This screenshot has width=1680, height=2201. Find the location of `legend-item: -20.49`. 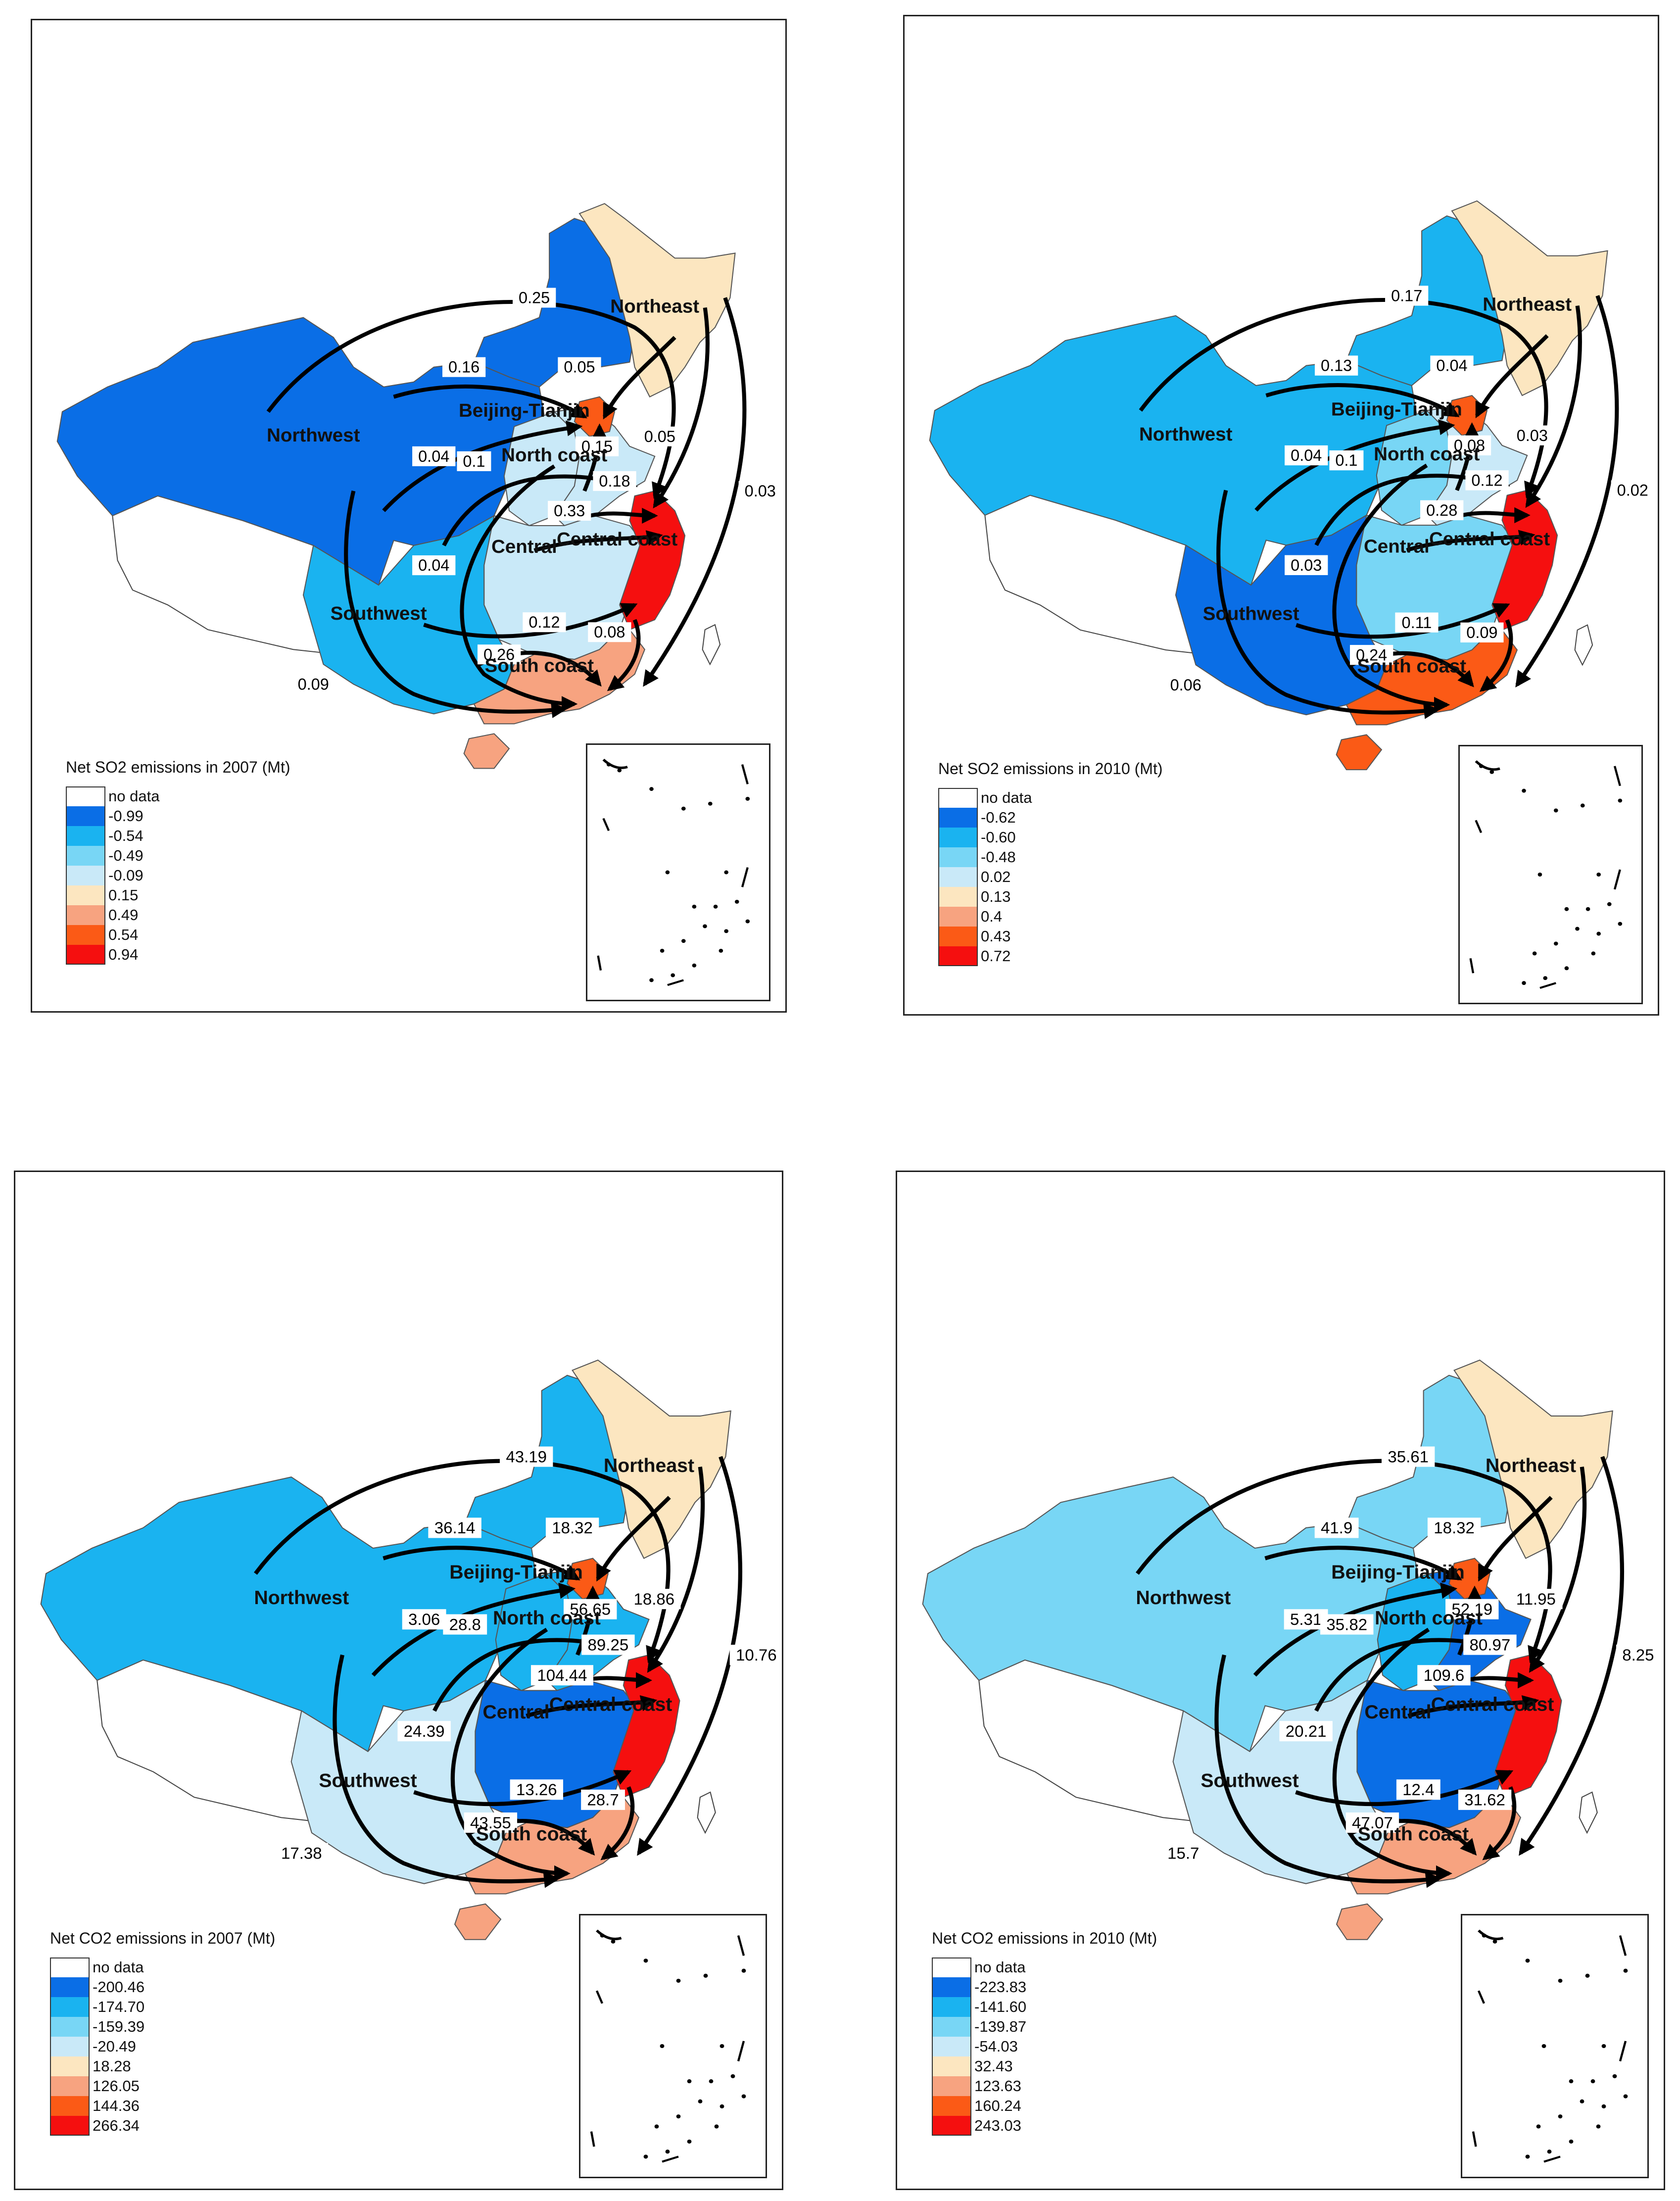

legend-item: -20.49 is located at coordinates (163, 2046).